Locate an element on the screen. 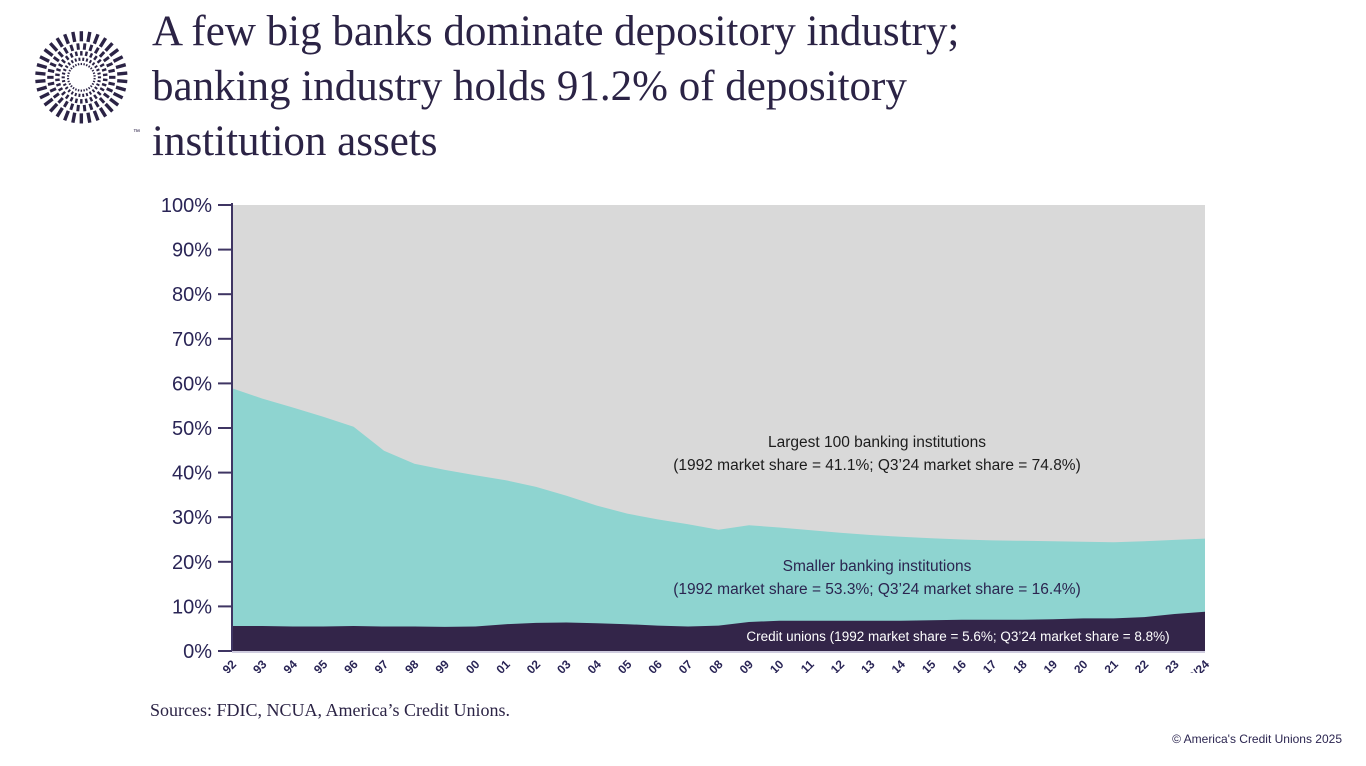 Image resolution: width=1366 pixels, height=766 pixels. x-axis-label: 12 is located at coordinates (838, 665).